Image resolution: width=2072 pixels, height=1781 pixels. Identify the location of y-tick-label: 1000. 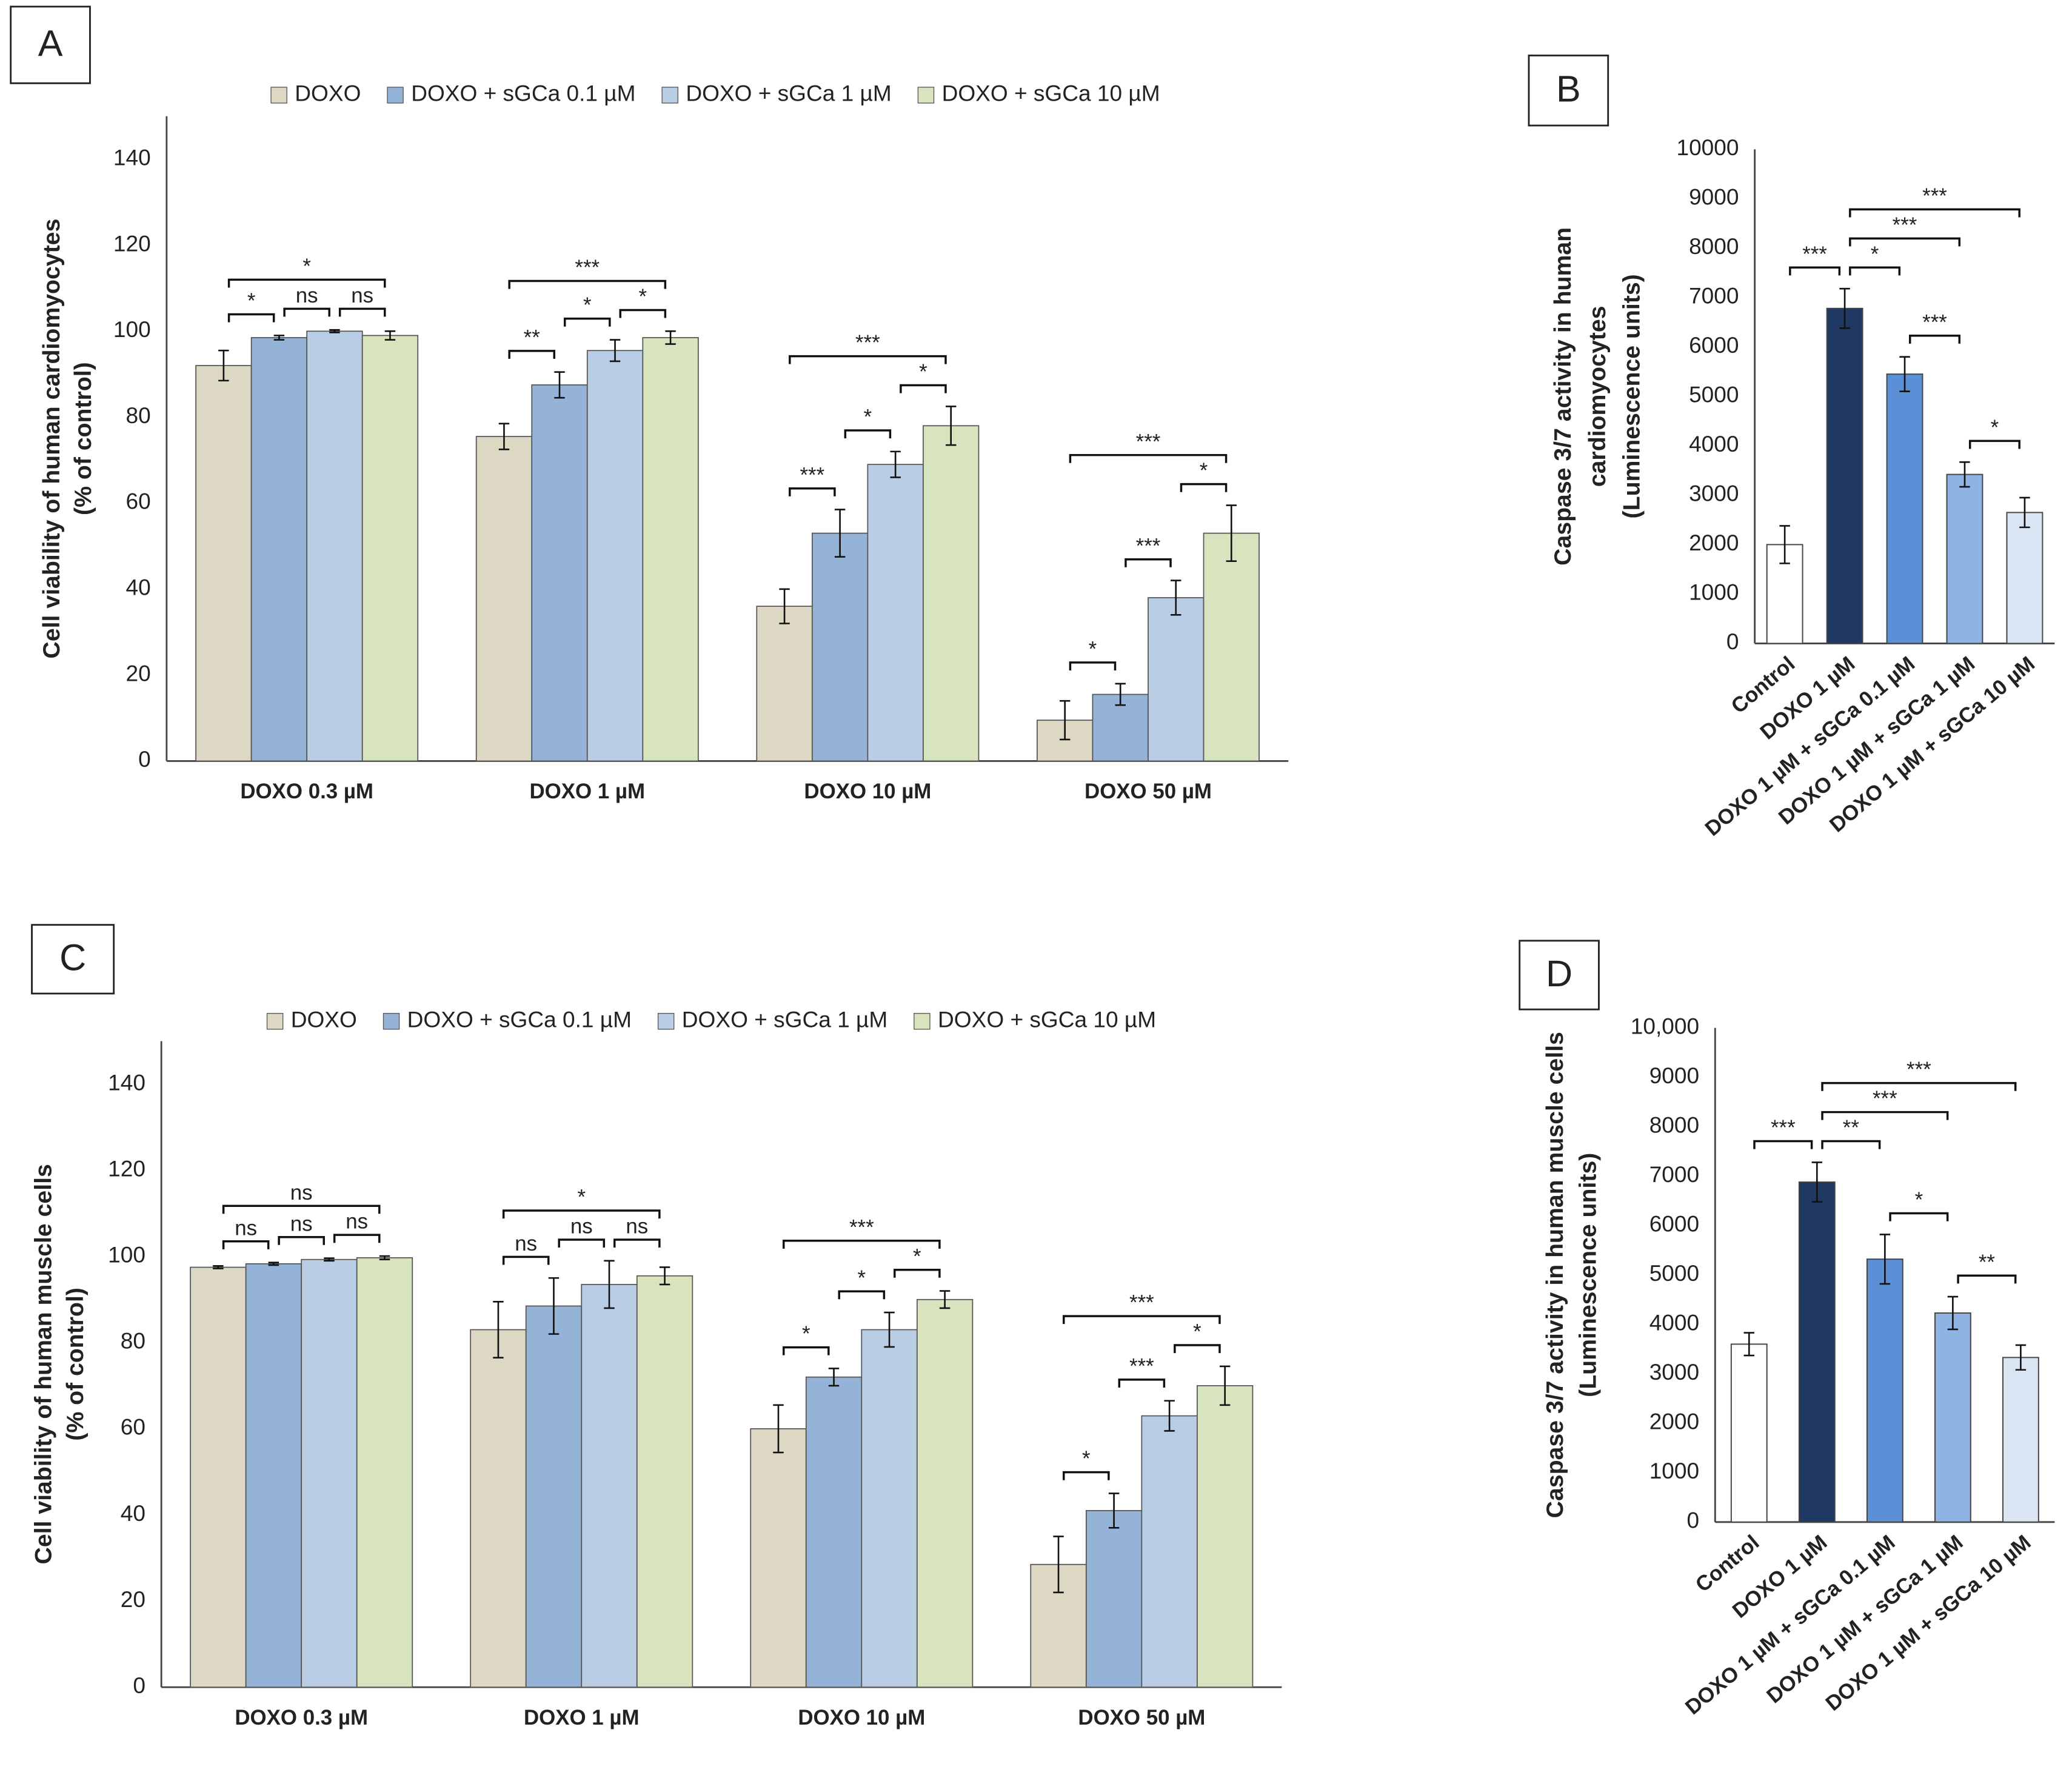
(1674, 1470).